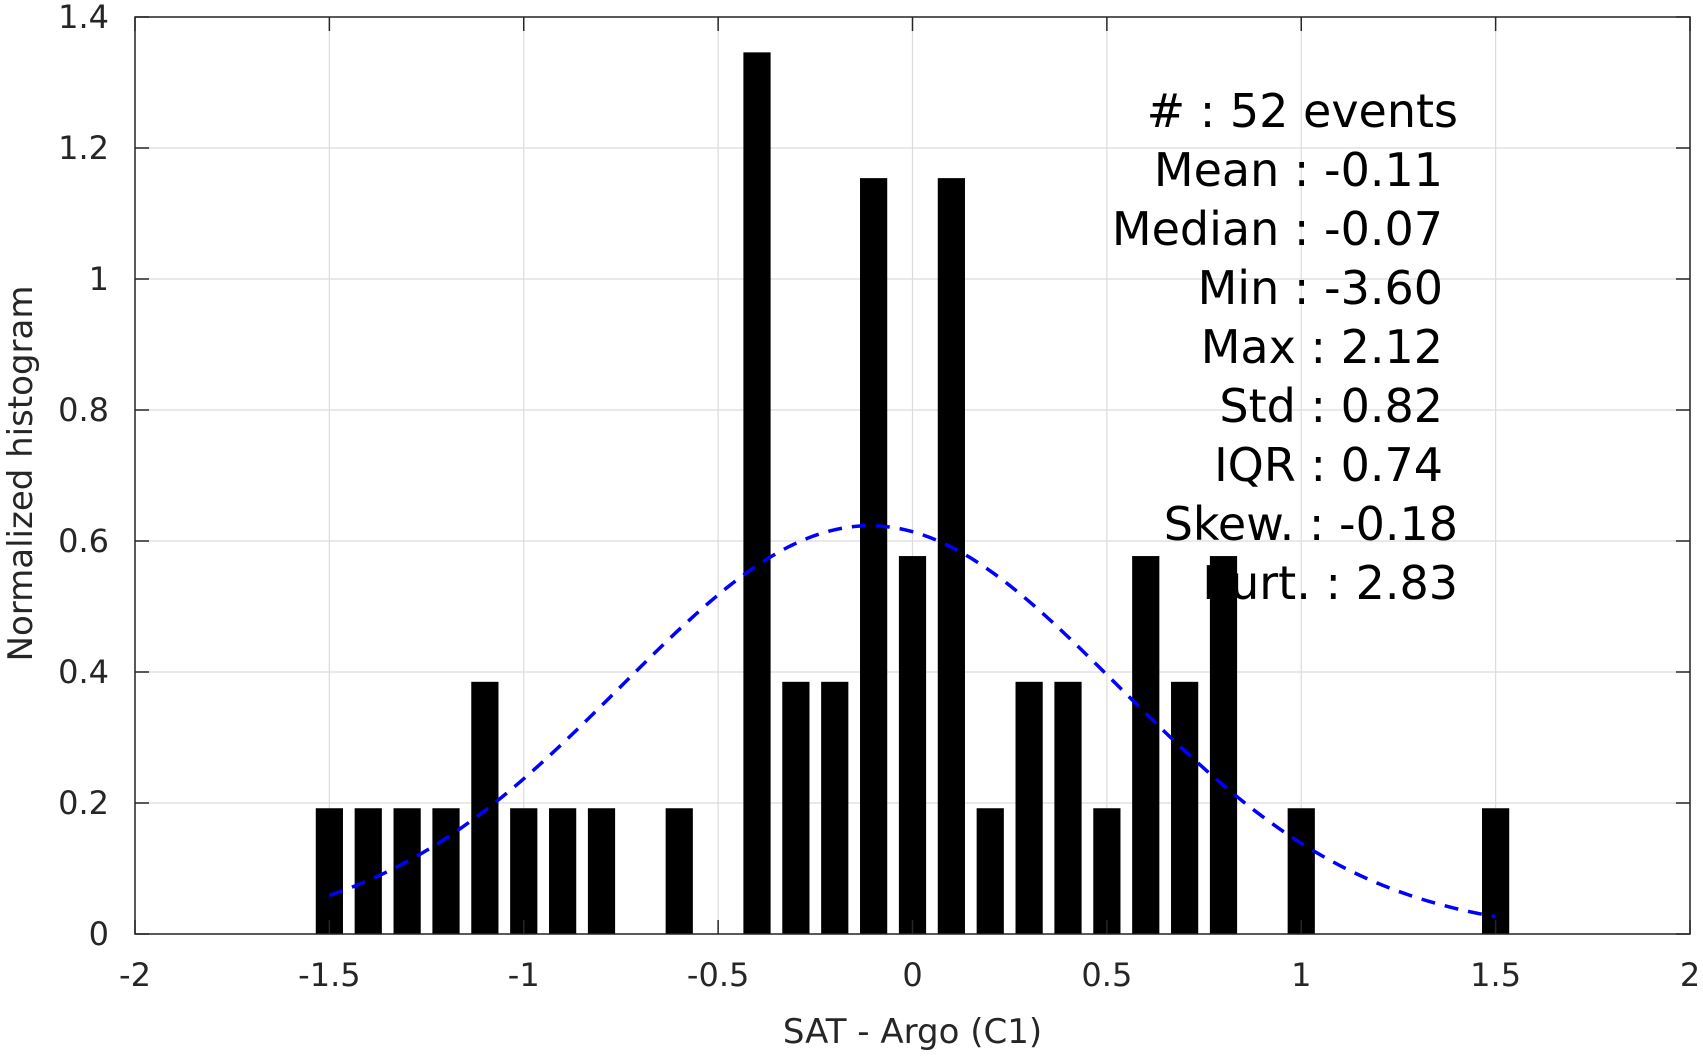 The image size is (1703, 1056). I want to click on y-tick-labels: 0 0.2 0.4 0.6 0.8 1 1.2 1.4, so click(83, 476).